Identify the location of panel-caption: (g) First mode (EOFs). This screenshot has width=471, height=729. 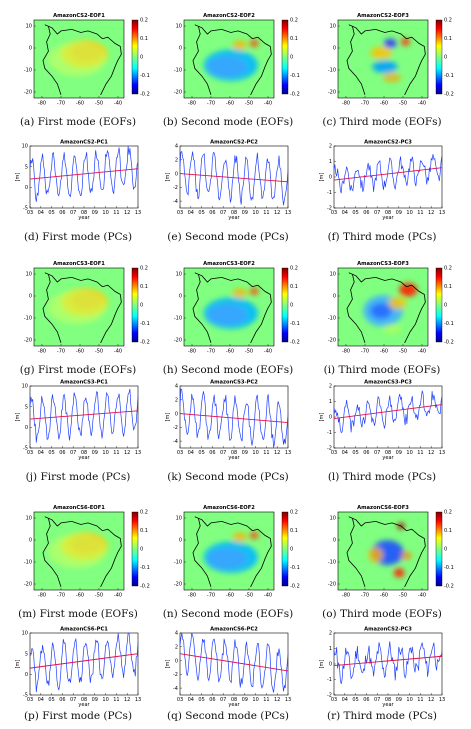
(78, 370).